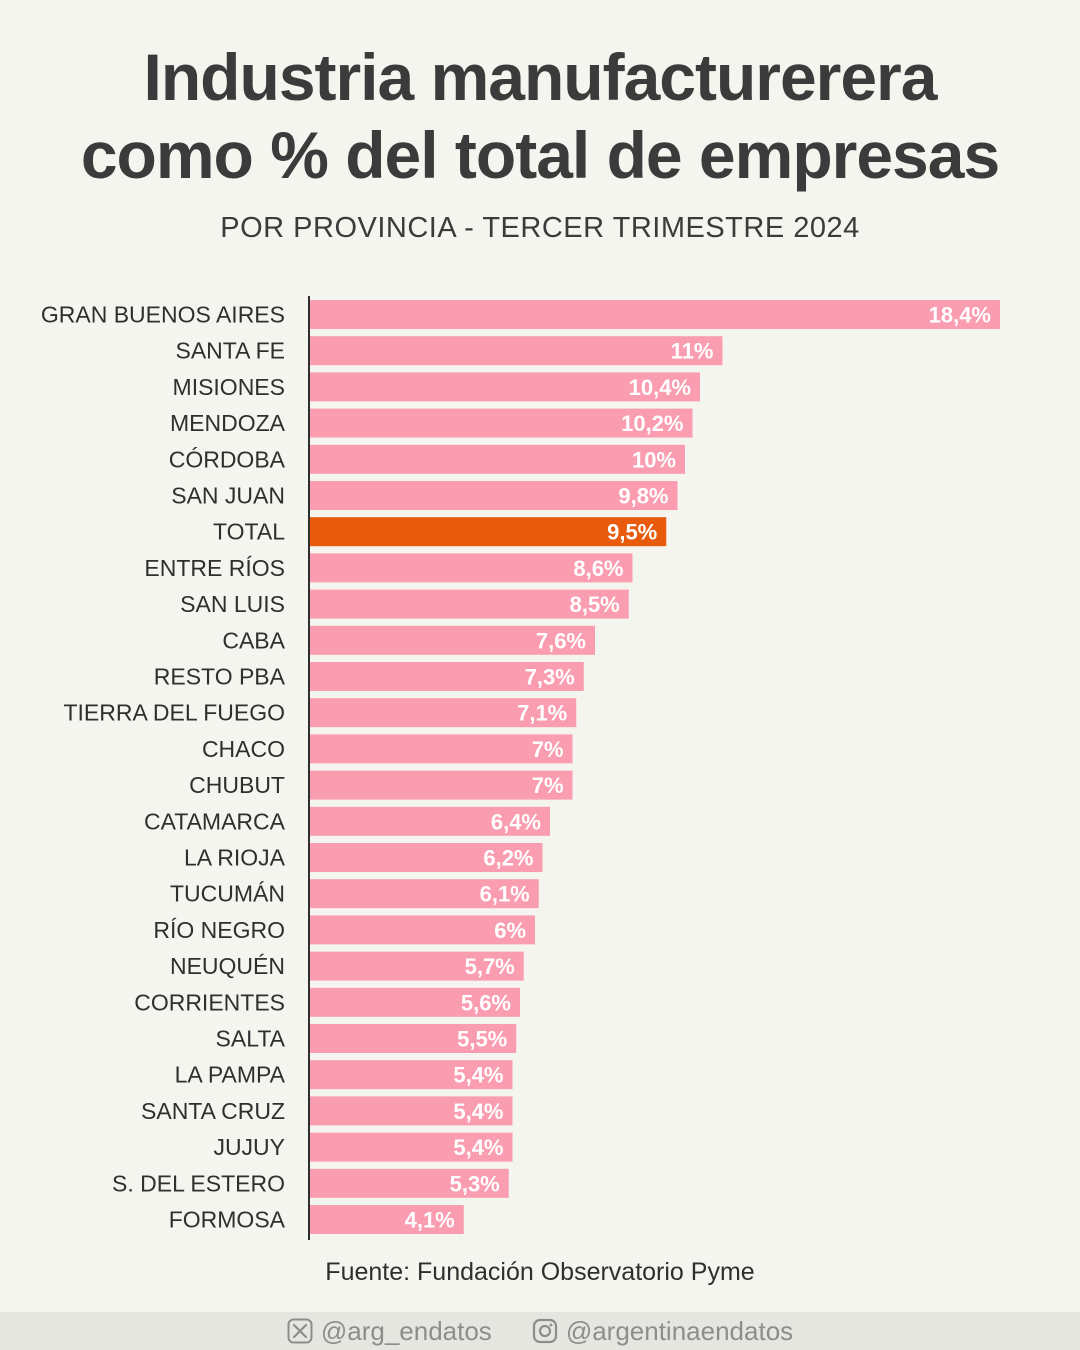 This screenshot has width=1080, height=1350. Describe the element at coordinates (471, 568) in the screenshot. I see `bar-entre-r-os` at that location.